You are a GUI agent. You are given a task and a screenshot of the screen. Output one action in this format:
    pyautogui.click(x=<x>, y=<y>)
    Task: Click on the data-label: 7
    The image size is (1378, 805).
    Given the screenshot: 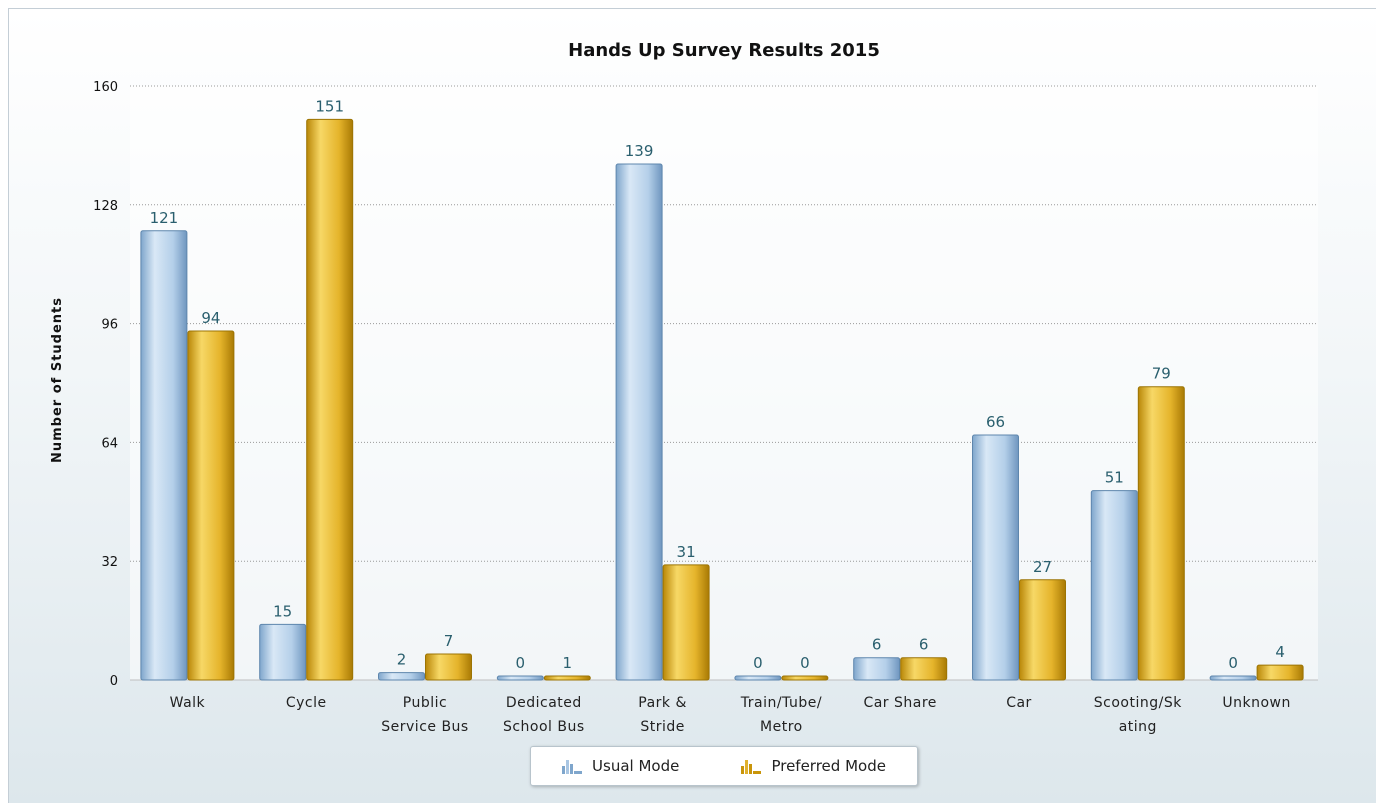 What is the action you would take?
    pyautogui.click(x=449, y=641)
    